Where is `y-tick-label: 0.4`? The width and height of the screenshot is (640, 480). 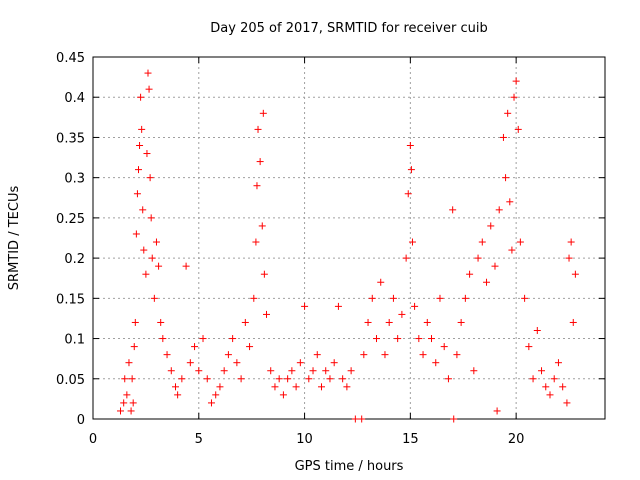 y-tick-label: 0.4 is located at coordinates (74, 98).